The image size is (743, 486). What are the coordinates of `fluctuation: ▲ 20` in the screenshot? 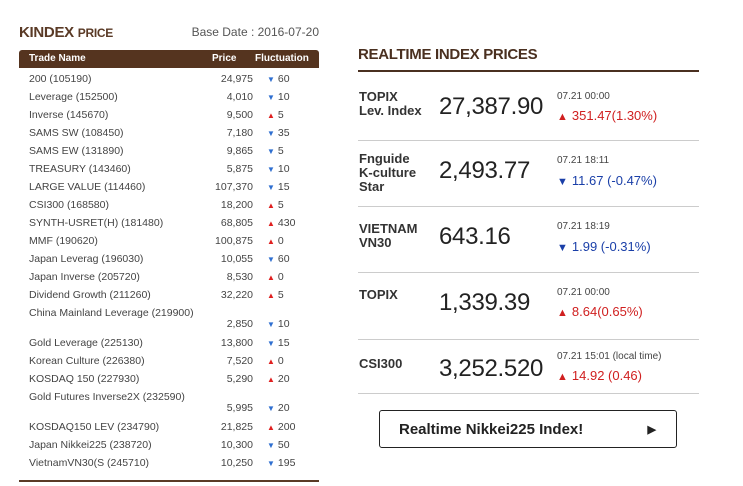 It's located at (278, 379).